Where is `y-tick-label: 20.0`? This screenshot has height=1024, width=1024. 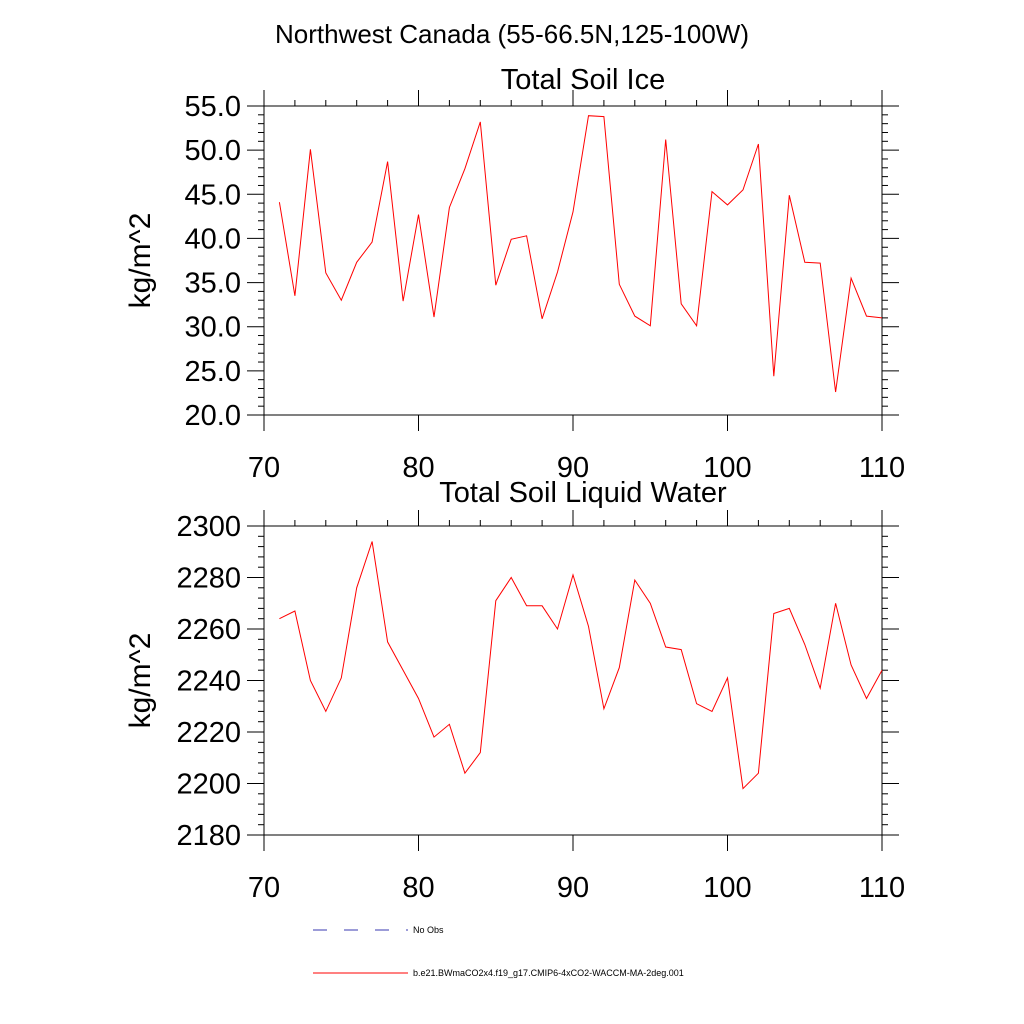 y-tick-label: 20.0 is located at coordinates (213, 416).